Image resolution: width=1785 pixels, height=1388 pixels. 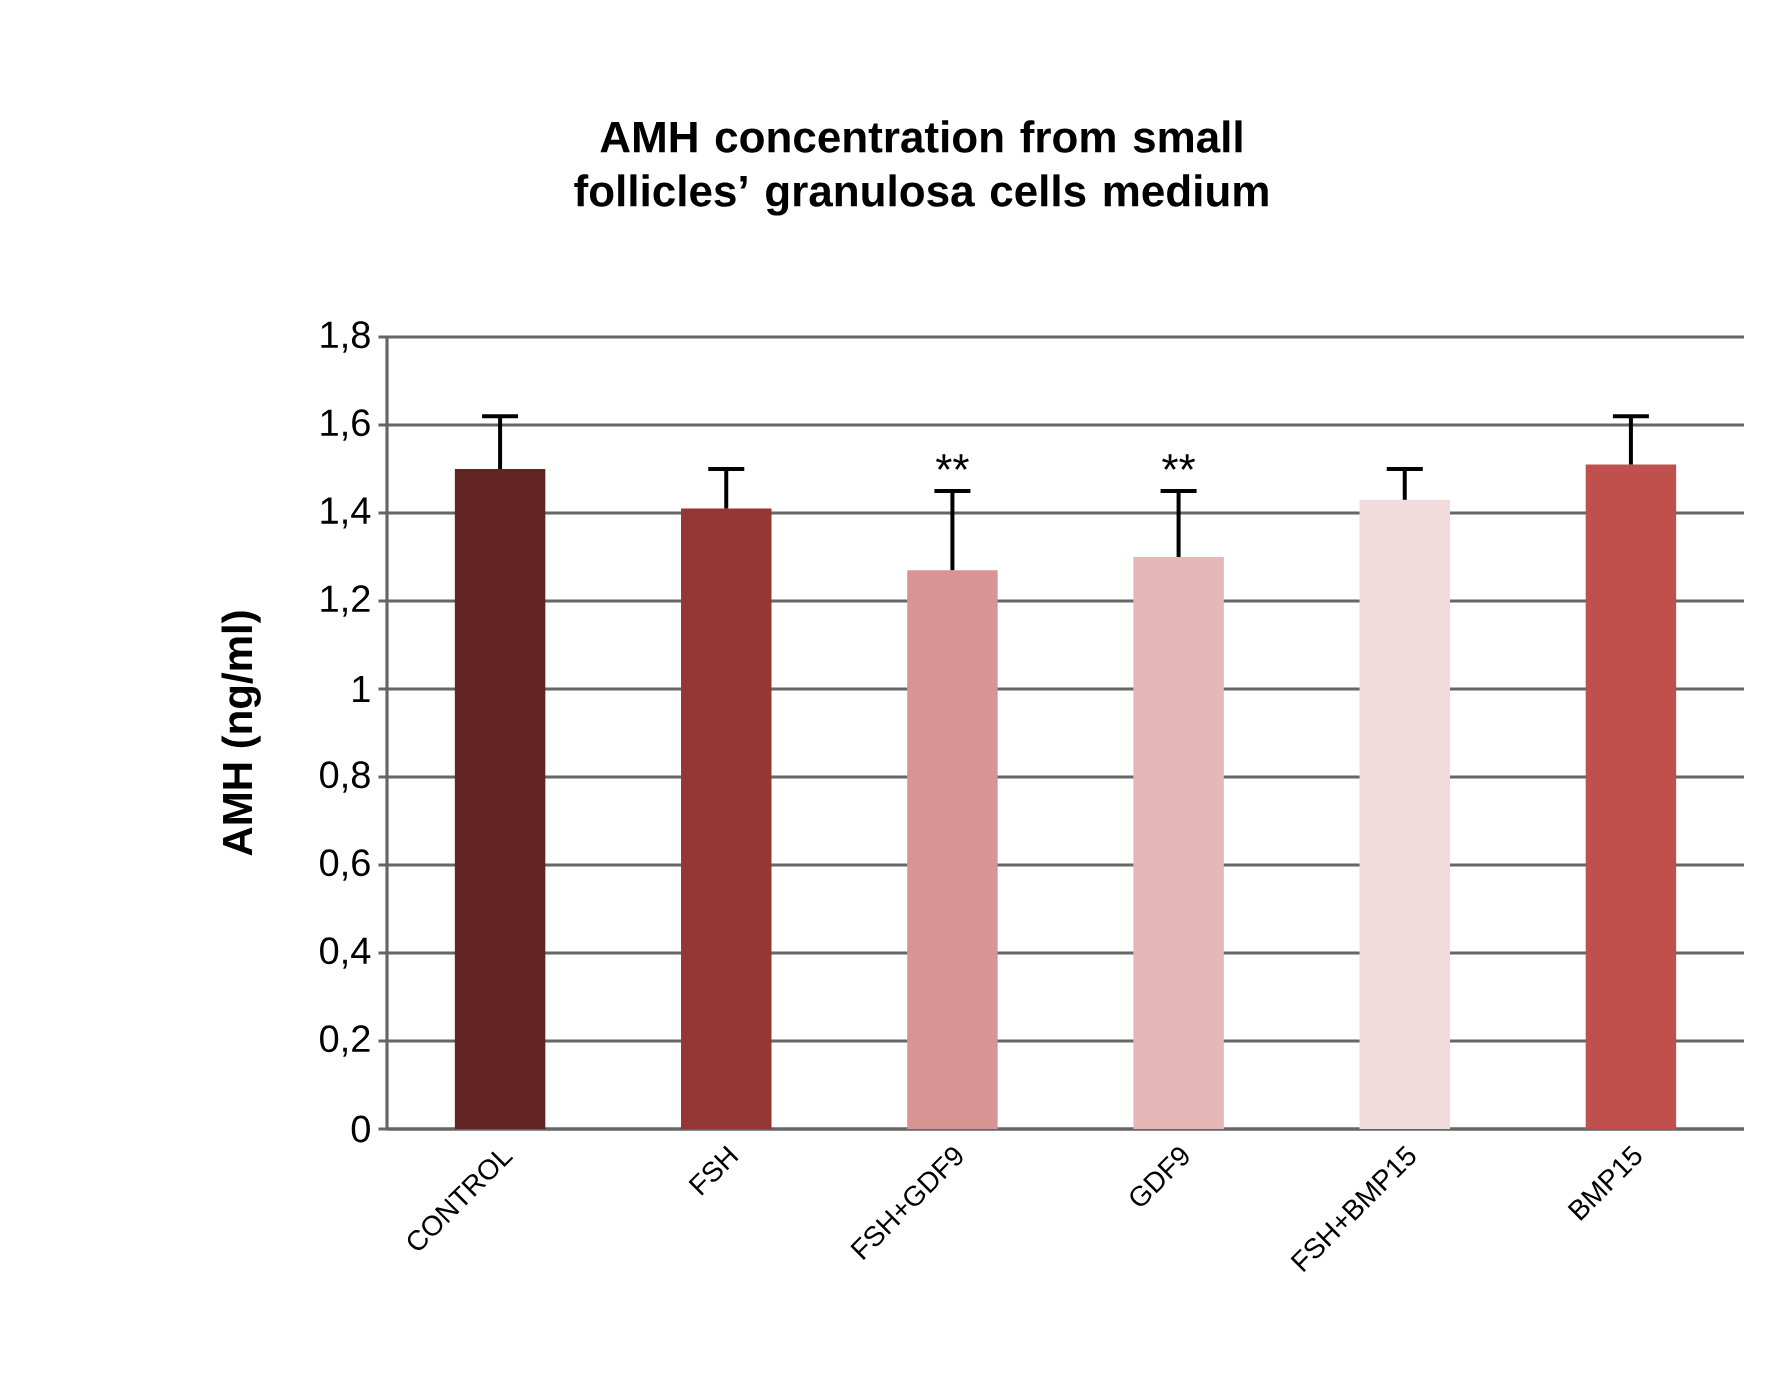 I want to click on y-tick-label: 1,8, so click(x=345, y=337).